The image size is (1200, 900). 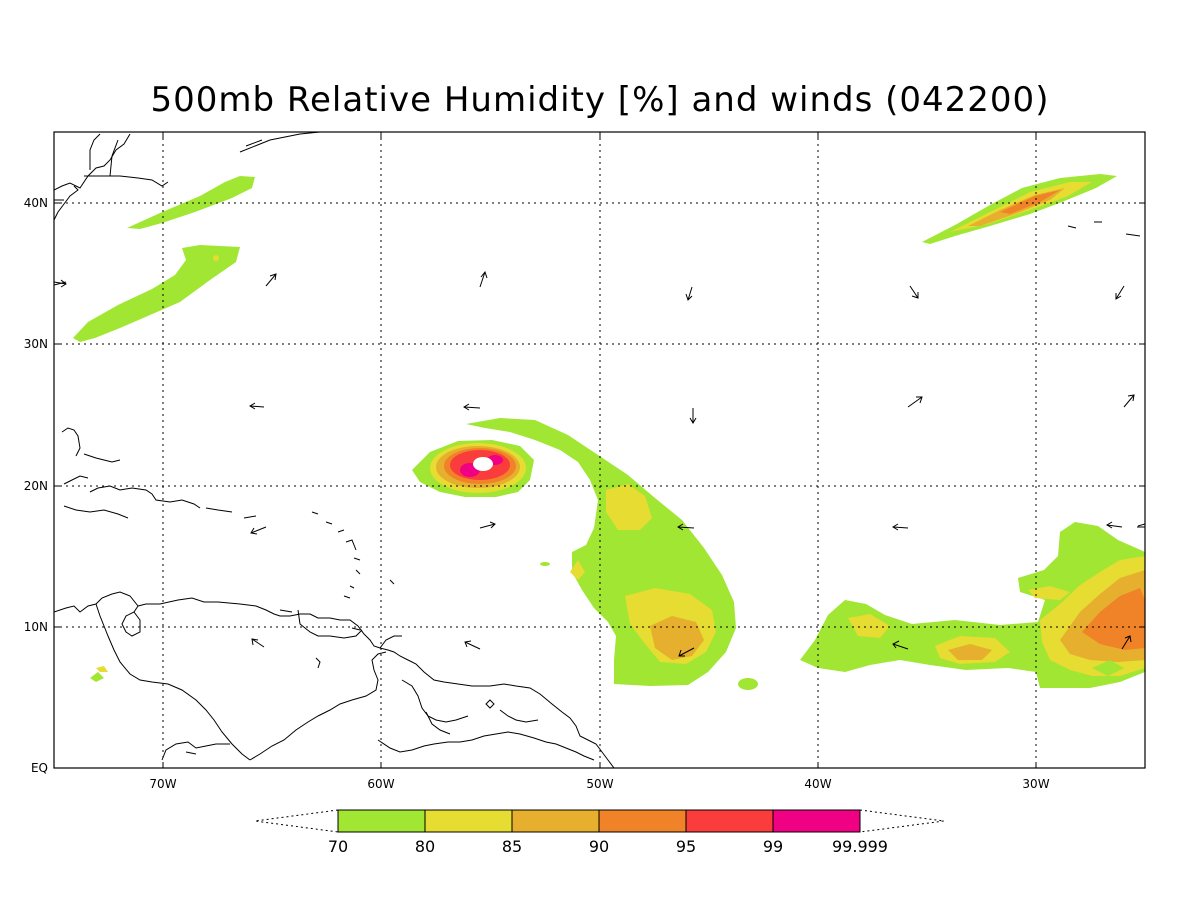 I want to click on lat-label: 30N, so click(x=36, y=344).